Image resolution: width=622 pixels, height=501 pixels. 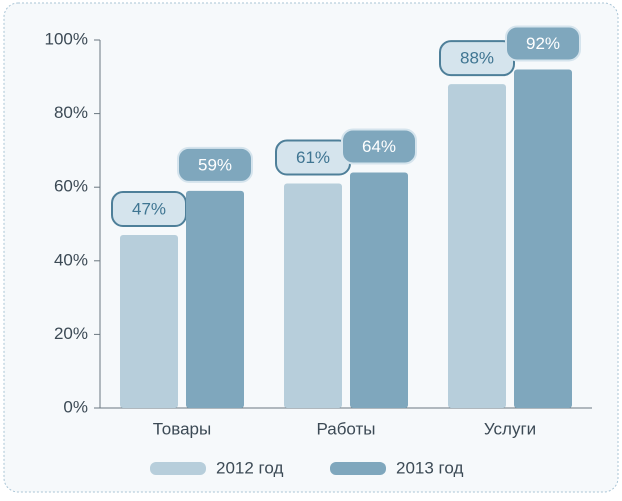 I want to click on value-label: 59%, so click(x=215, y=164).